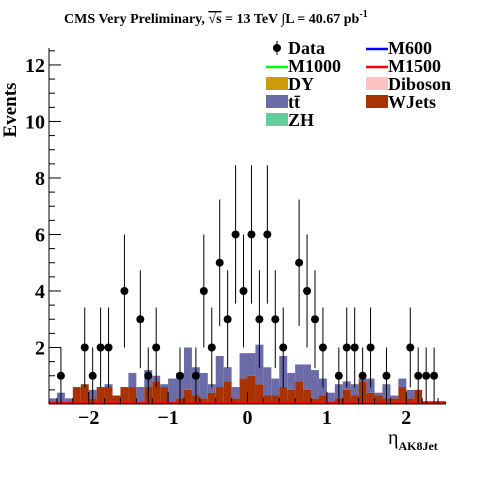 This screenshot has width=496, height=477. What do you see at coordinates (414, 66) in the screenshot?
I see `legend-label: M1500` at bounding box center [414, 66].